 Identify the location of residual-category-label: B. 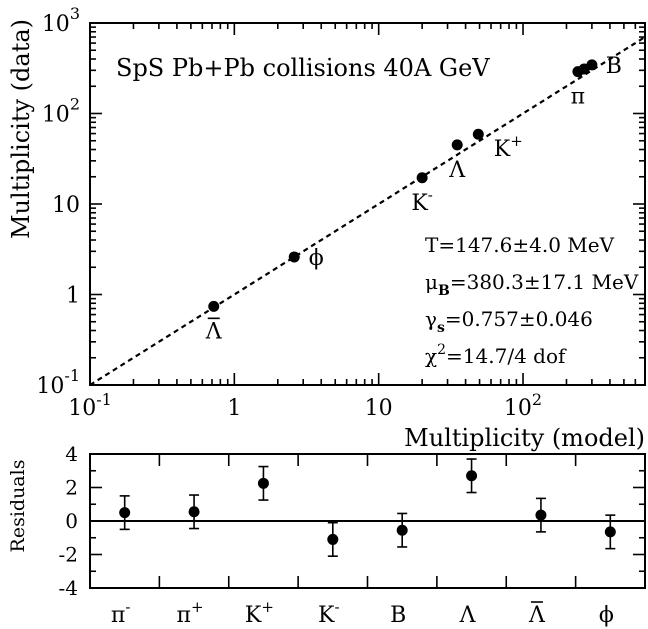
(398, 615).